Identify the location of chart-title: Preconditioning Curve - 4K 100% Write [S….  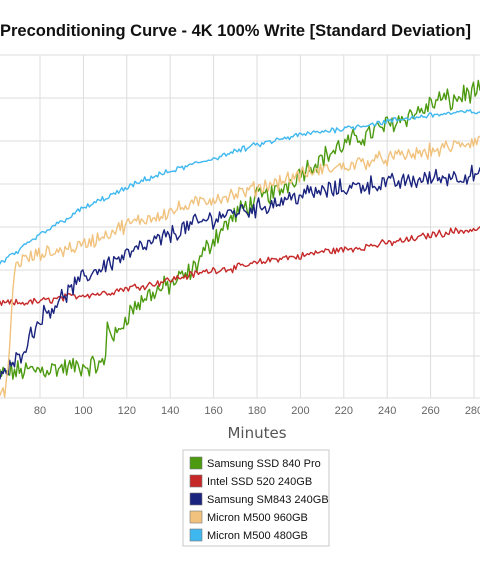
(235, 31).